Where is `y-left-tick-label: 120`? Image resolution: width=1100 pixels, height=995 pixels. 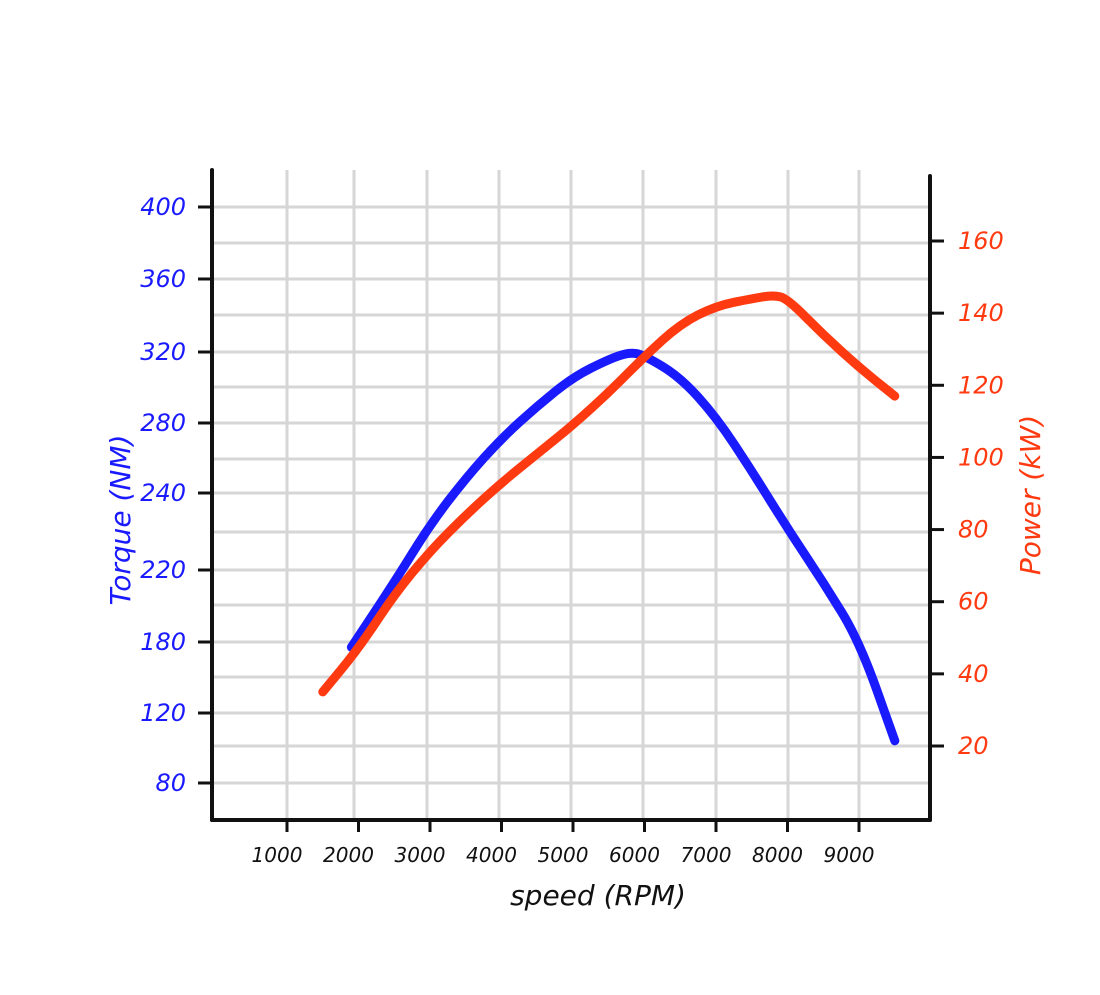
y-left-tick-label: 120 is located at coordinates (163, 713).